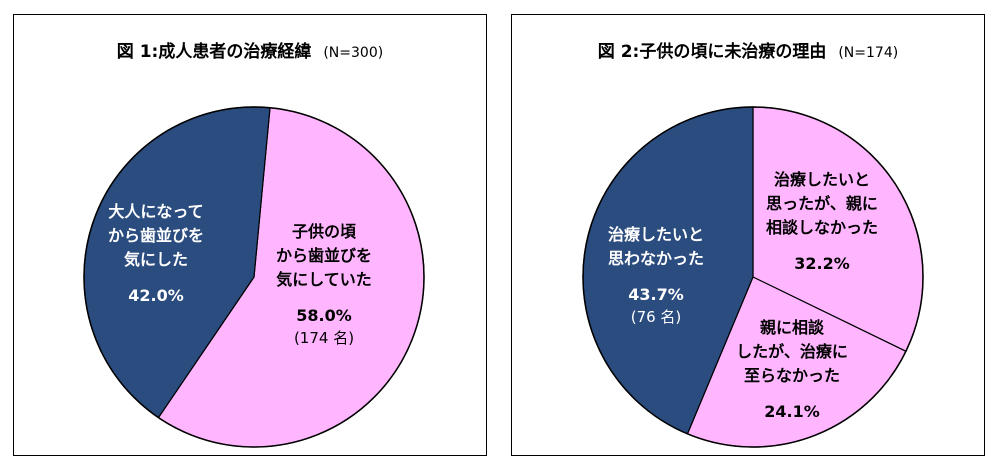  I want to click on chart-2-title-text: 図 2:子供の頃に未治療の理由, so click(712, 52).